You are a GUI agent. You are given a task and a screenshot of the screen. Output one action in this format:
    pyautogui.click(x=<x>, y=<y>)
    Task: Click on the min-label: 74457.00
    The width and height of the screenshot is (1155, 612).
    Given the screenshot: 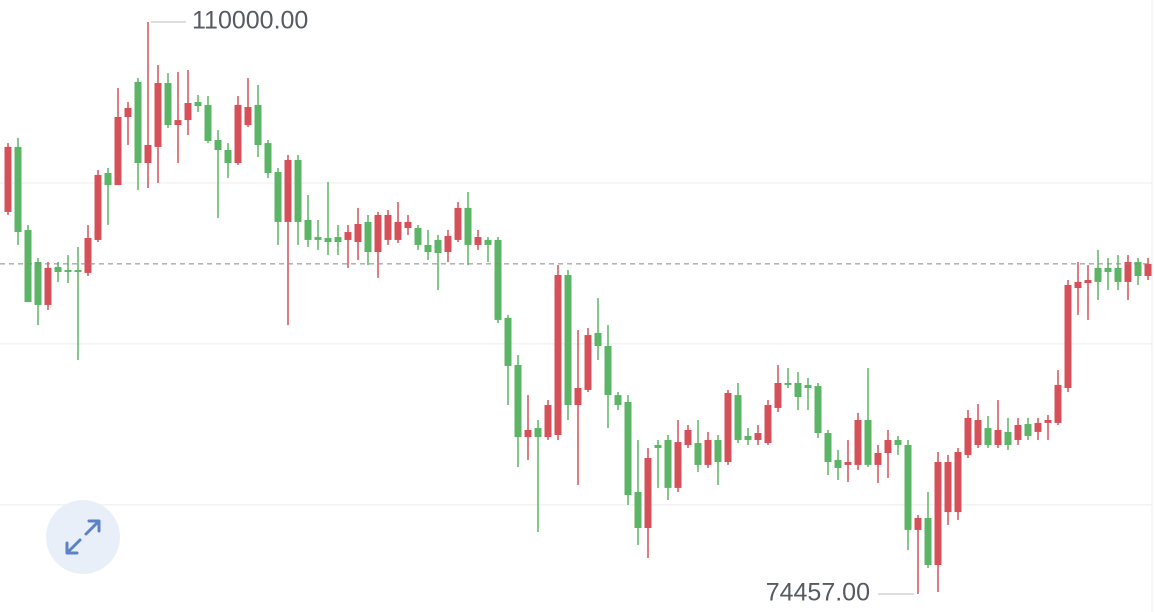 What is the action you would take?
    pyautogui.click(x=818, y=593)
    